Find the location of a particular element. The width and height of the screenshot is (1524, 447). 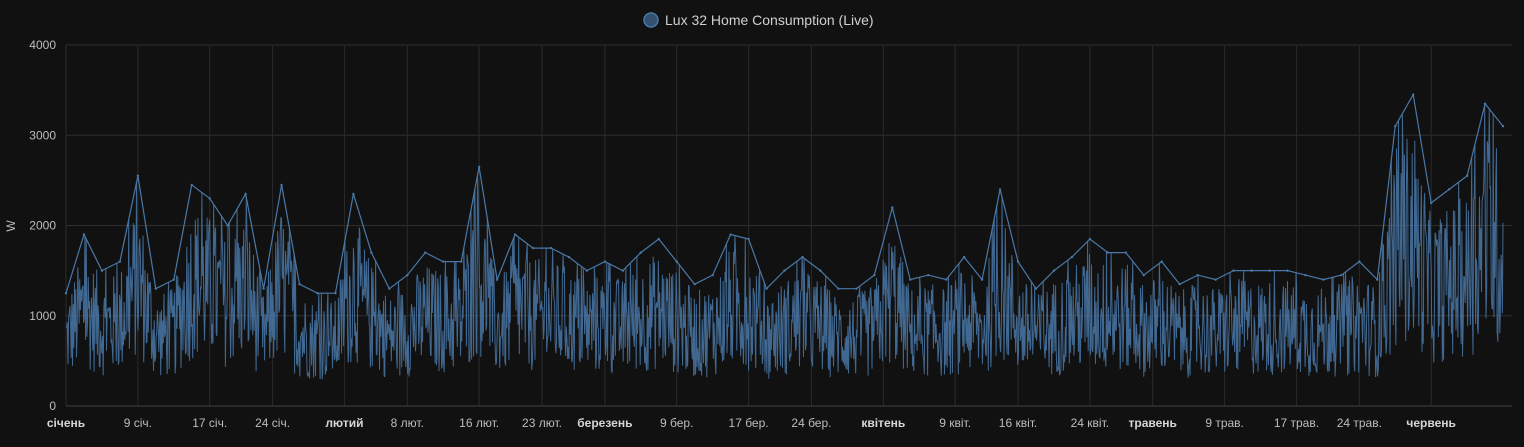

x-tick-label: 24 бер. is located at coordinates (811, 423).